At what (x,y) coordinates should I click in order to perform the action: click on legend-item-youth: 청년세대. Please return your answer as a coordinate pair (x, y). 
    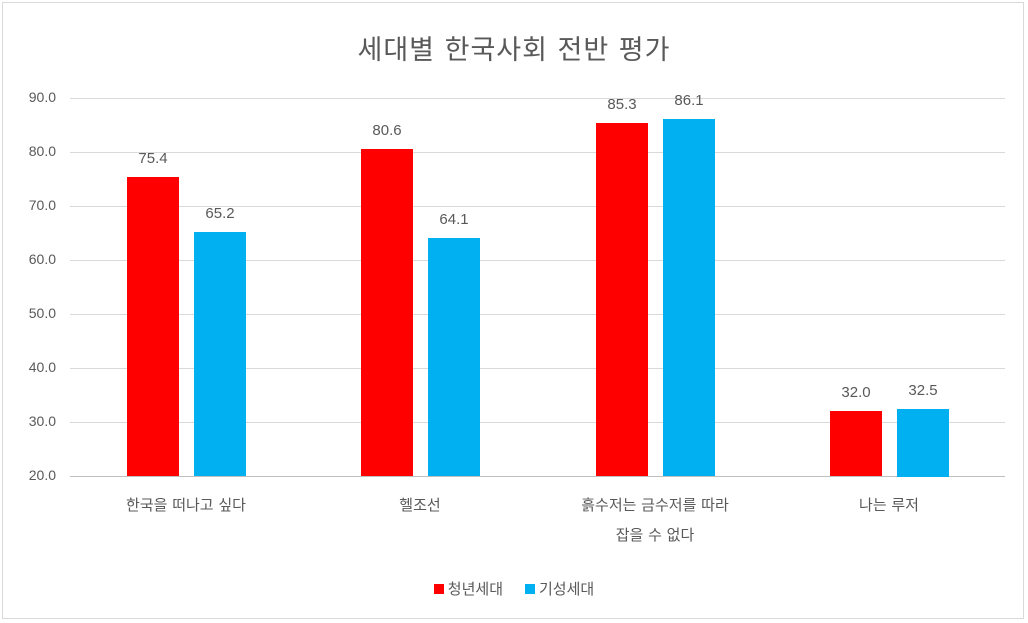
    Looking at the image, I should click on (468, 588).